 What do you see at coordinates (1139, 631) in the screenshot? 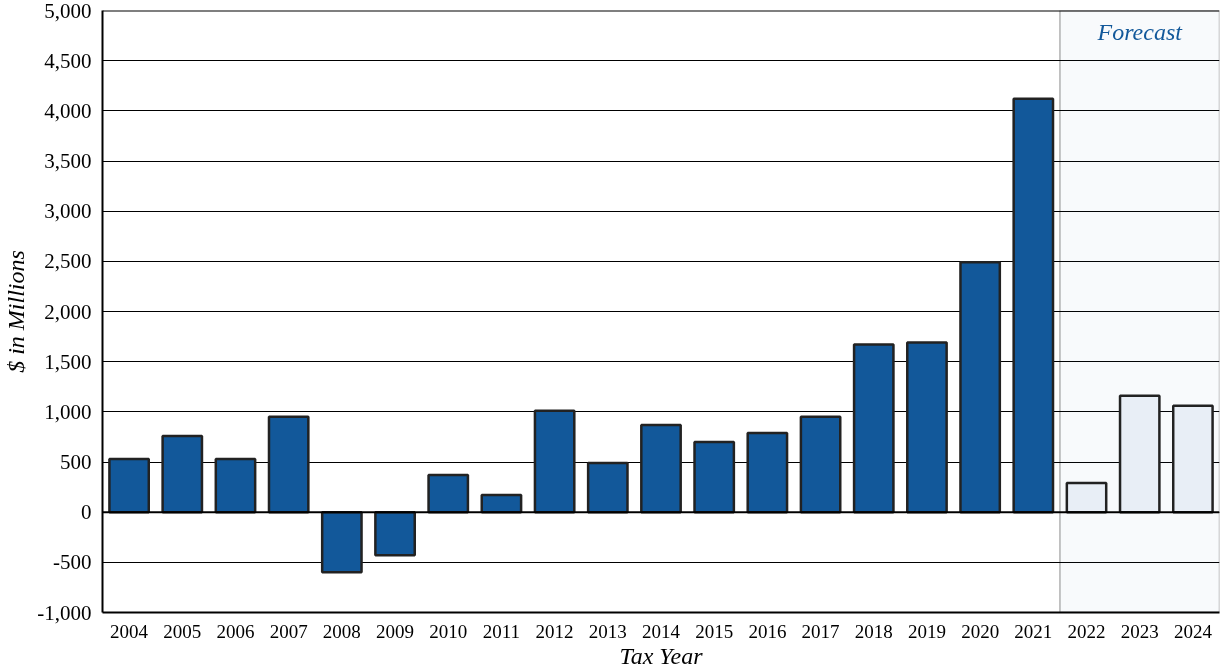
I see `x-tick-label: 2023` at bounding box center [1139, 631].